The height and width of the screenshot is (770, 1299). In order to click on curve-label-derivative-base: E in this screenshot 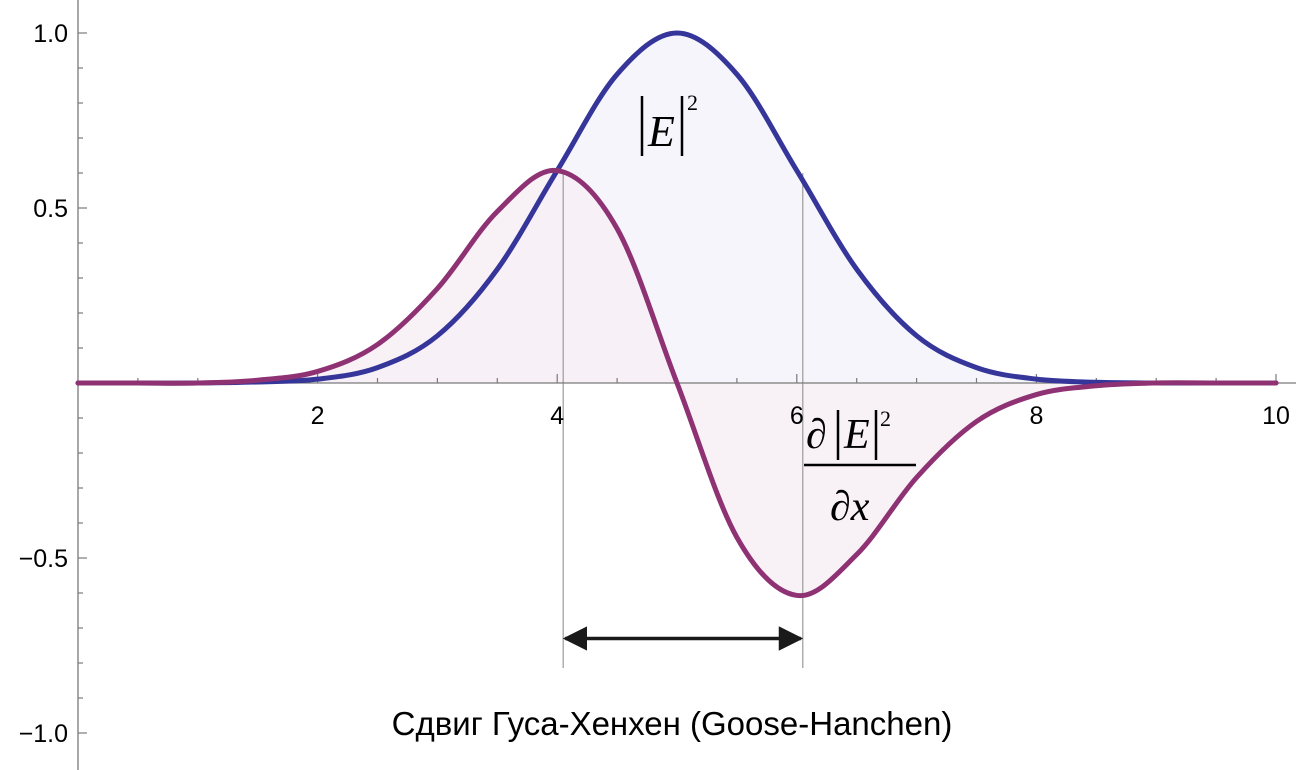, I will do `click(856, 435)`.